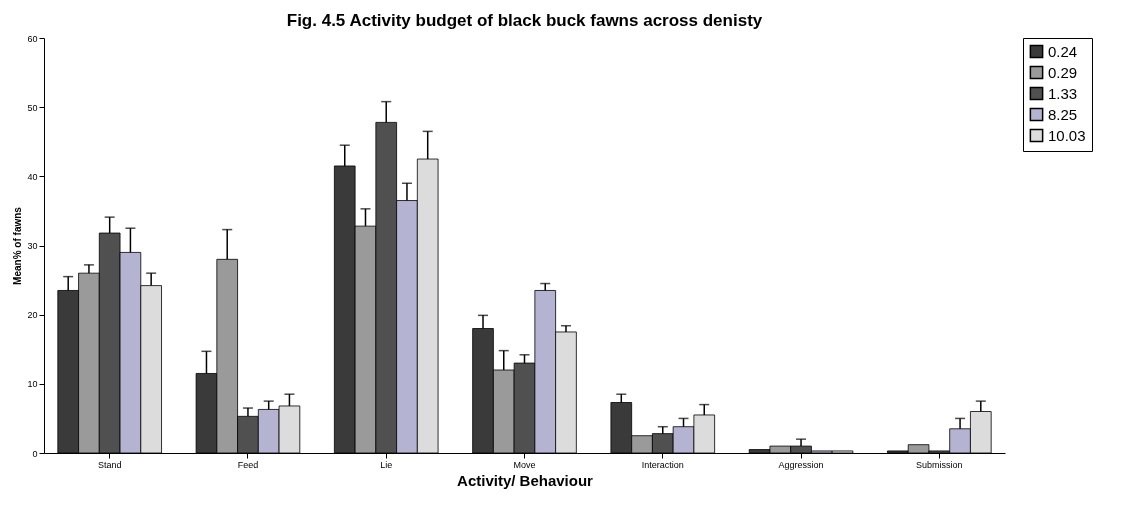 Image resolution: width=1131 pixels, height=519 pixels. I want to click on chart-title: Fig. 4.5 Activity budget of black buck fawns across denisty, so click(524, 20).